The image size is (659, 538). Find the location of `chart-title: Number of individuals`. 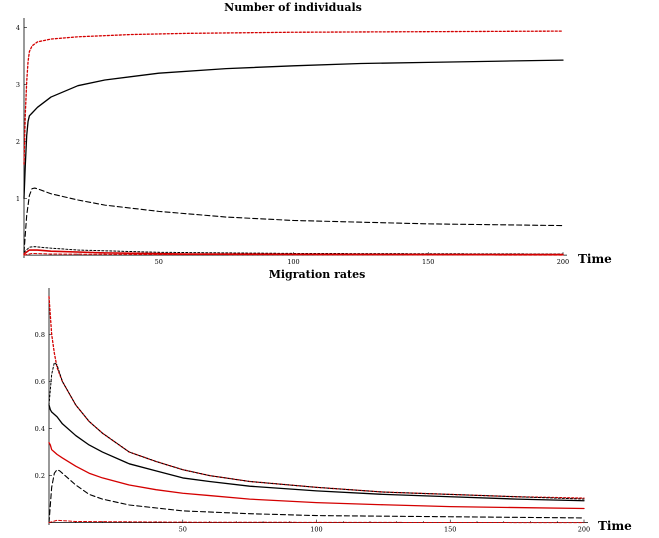

chart-title: Number of individuals is located at coordinates (293, 7).